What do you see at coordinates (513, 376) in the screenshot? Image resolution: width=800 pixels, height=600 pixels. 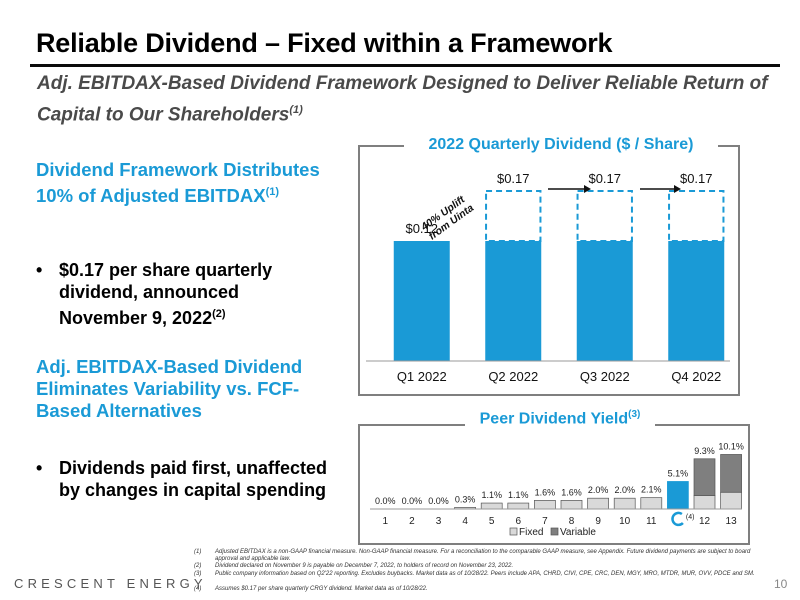 I see `quarter-tick-label: Q2 2022` at bounding box center [513, 376].